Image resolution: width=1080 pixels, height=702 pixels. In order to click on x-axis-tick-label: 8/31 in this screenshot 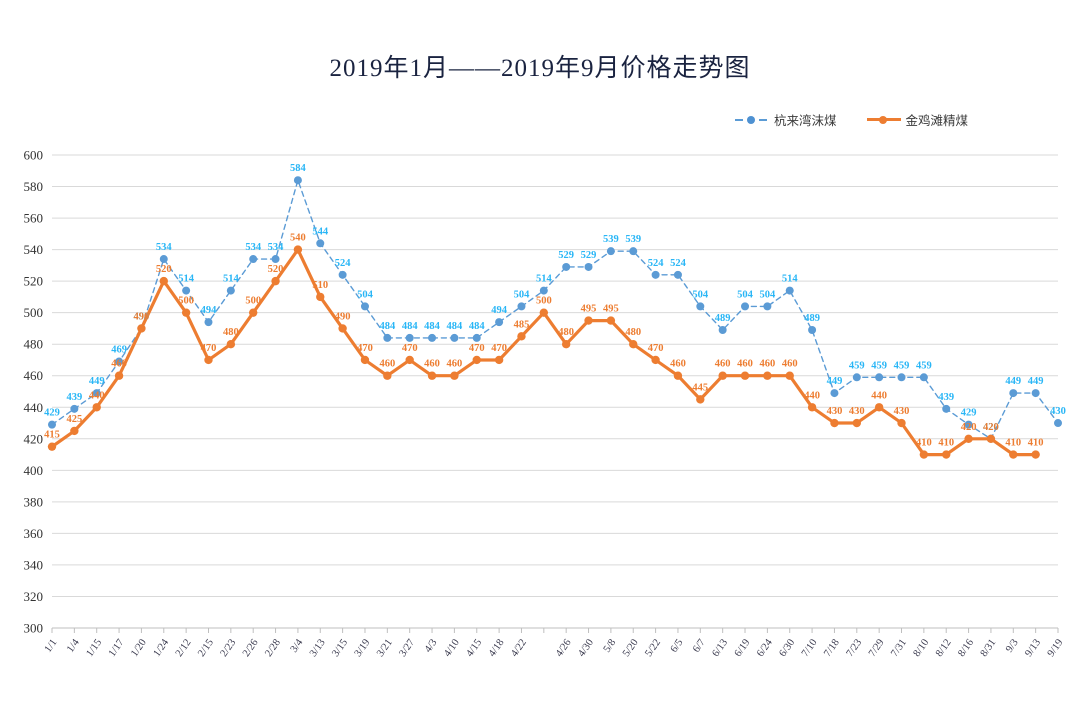, I will do `click(989, 648)`.